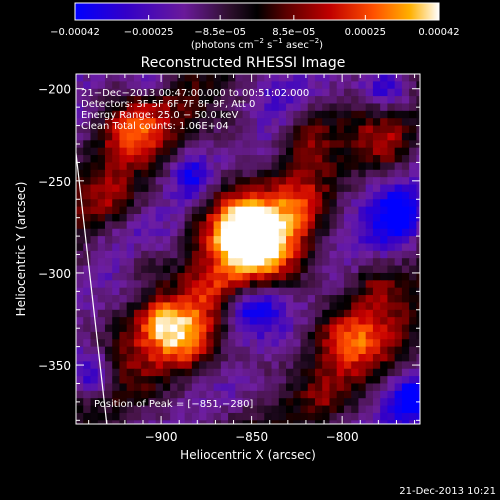  Describe the element at coordinates (54, 182) in the screenshot. I see `y-tick-label: −250` at that location.